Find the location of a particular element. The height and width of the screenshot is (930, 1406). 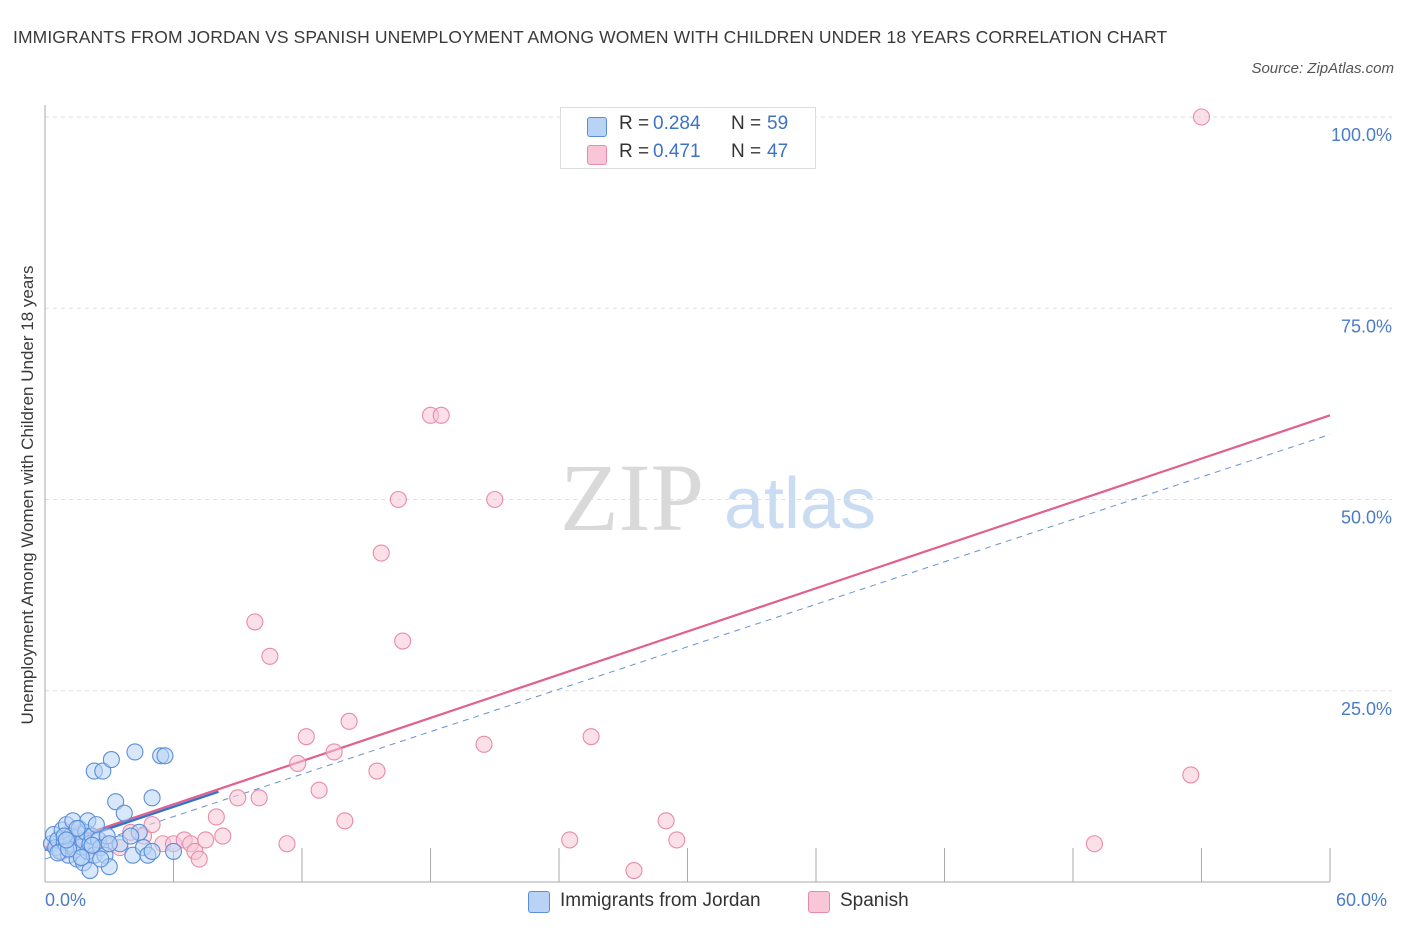

jordan-swatch is located at coordinates (597, 127).